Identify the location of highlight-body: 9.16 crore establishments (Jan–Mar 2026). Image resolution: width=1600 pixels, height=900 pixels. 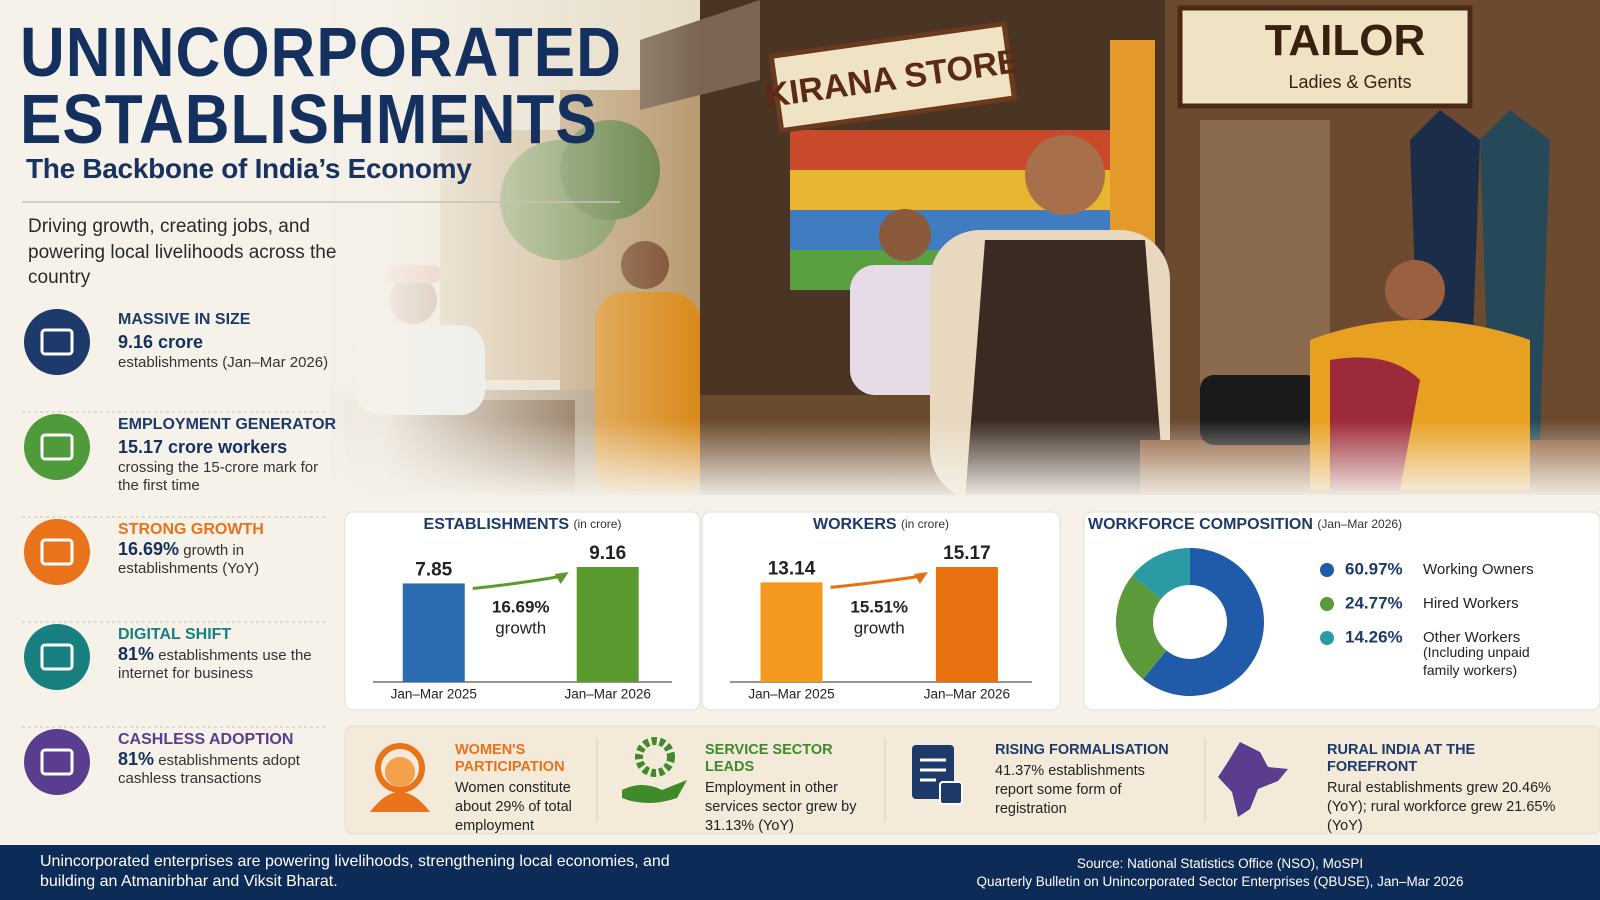
(230, 351).